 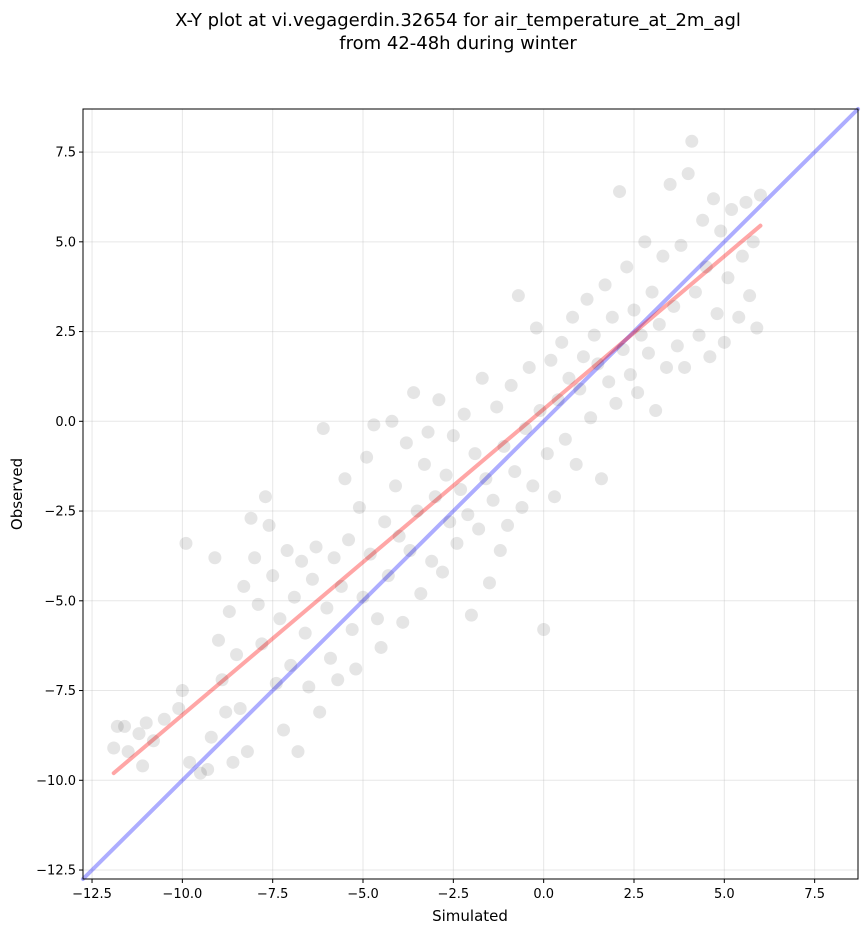 I want to click on x-tick-label: −7.5, so click(x=273, y=894).